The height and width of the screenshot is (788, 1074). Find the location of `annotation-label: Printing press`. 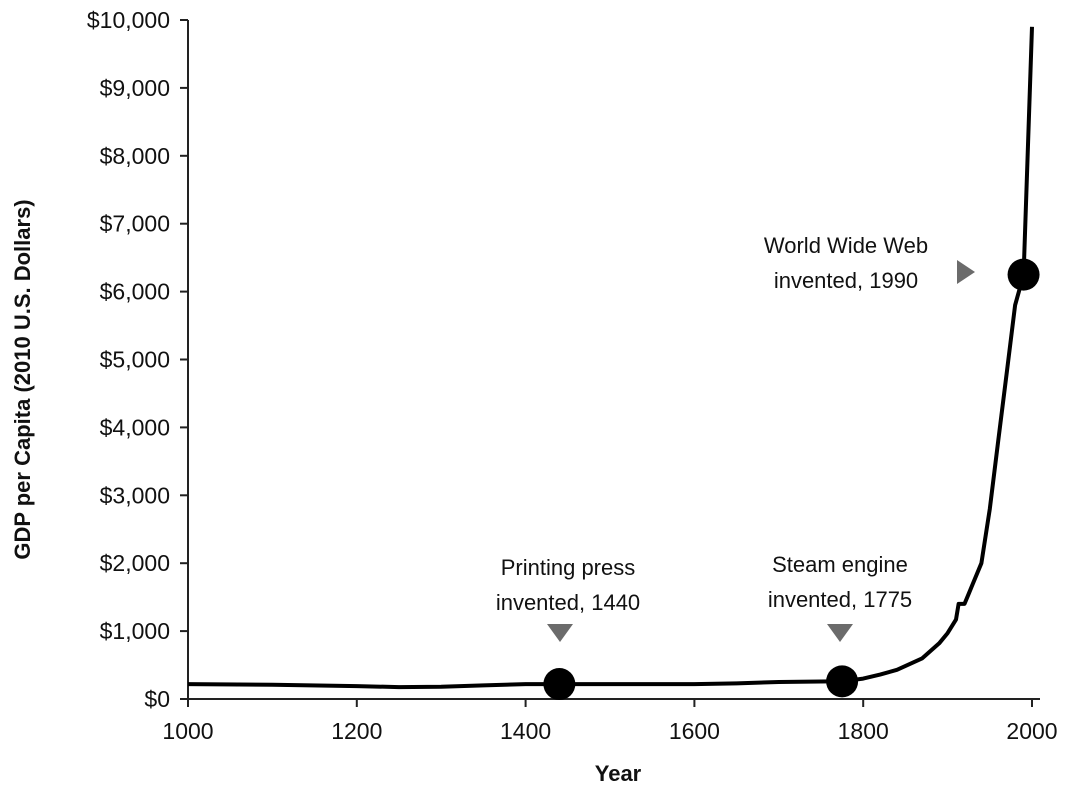

annotation-label: Printing press is located at coordinates (568, 567).